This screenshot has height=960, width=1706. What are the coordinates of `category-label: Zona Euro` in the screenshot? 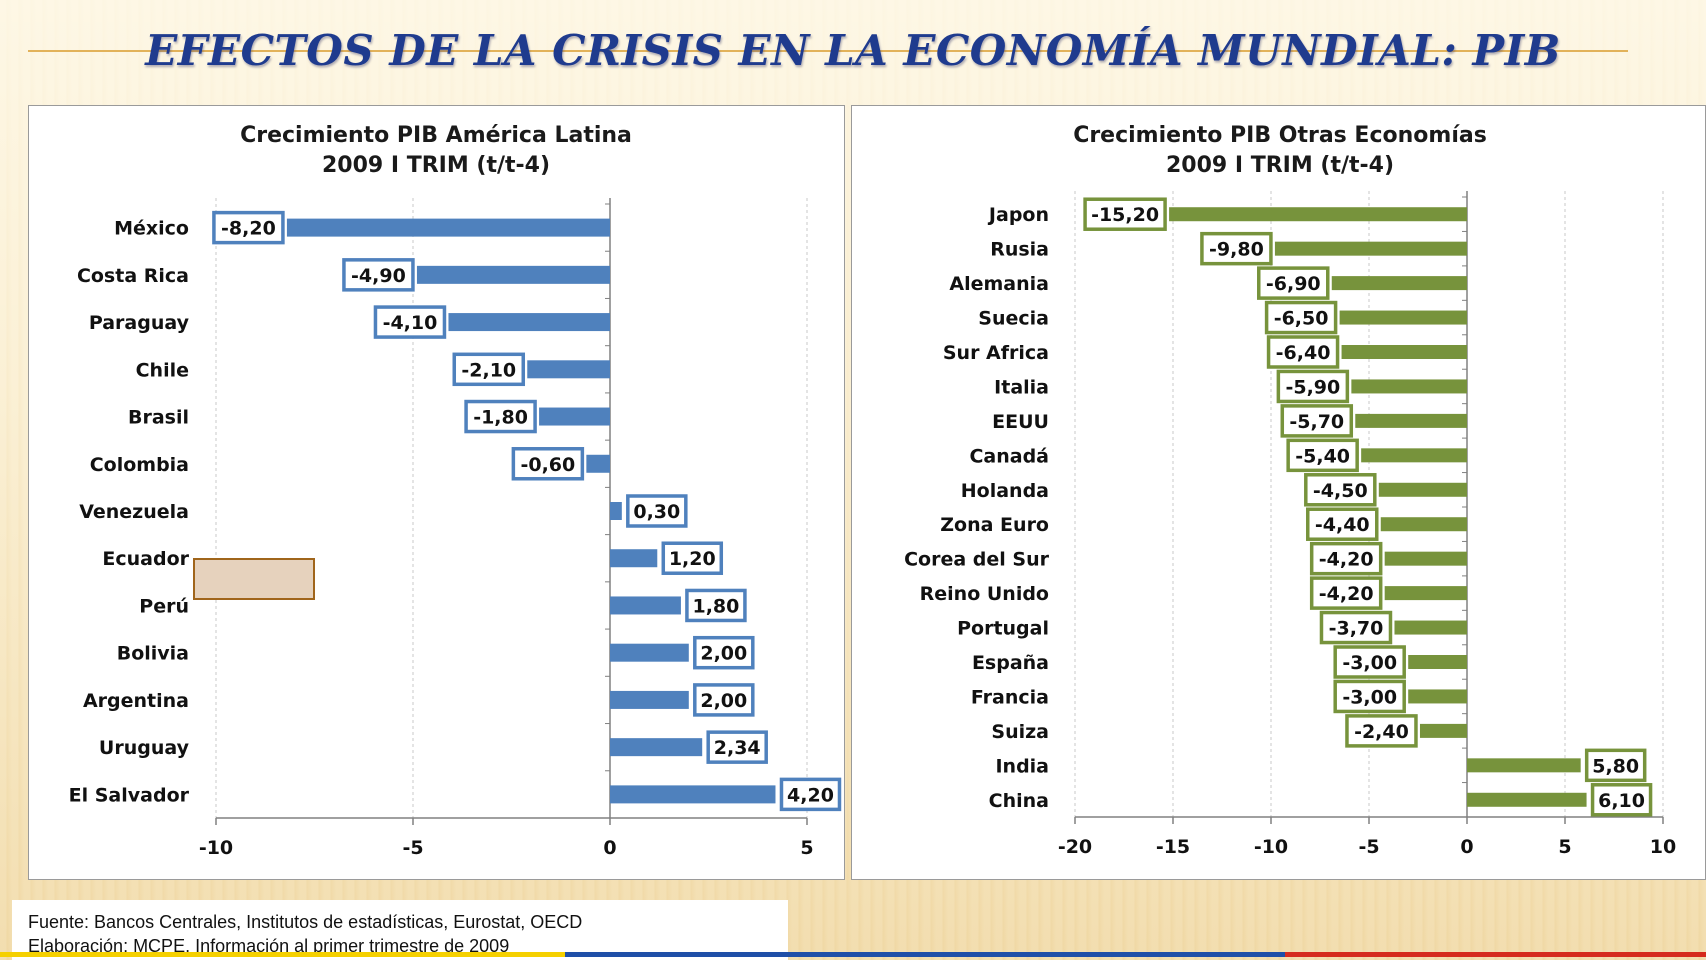 It's located at (994, 525).